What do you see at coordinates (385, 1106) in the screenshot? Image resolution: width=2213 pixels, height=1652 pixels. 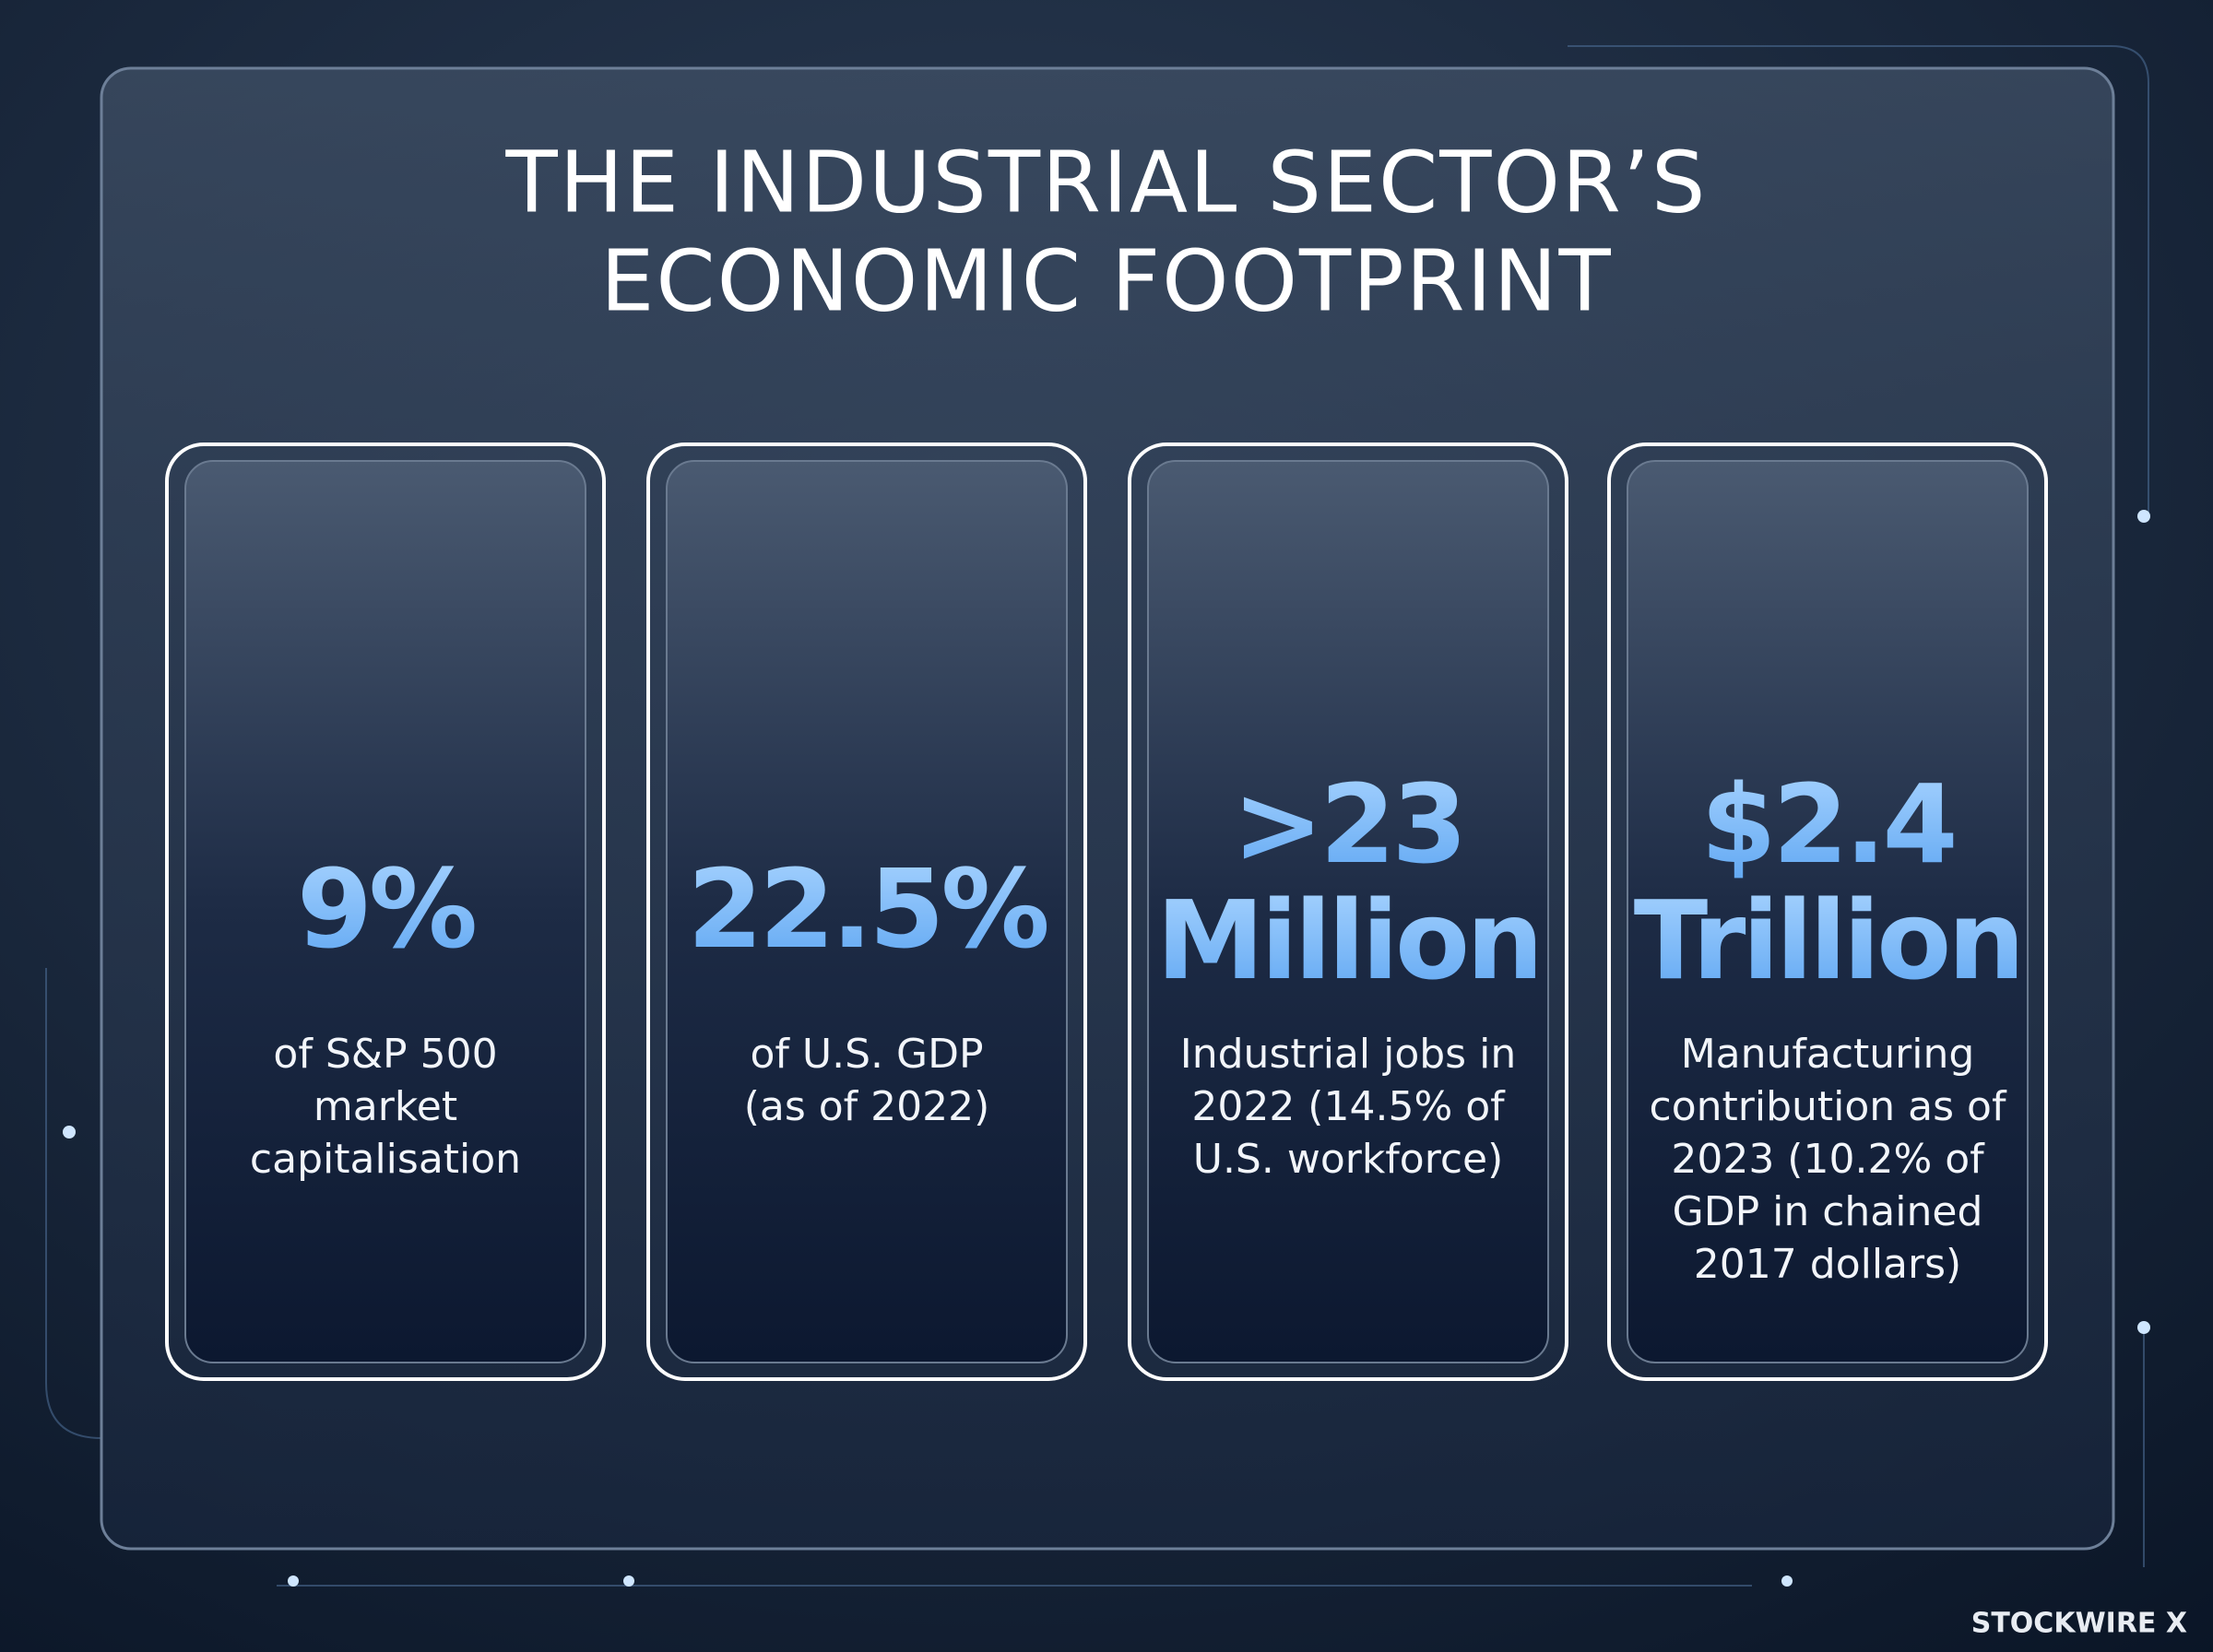 I see `stat-description: market` at bounding box center [385, 1106].